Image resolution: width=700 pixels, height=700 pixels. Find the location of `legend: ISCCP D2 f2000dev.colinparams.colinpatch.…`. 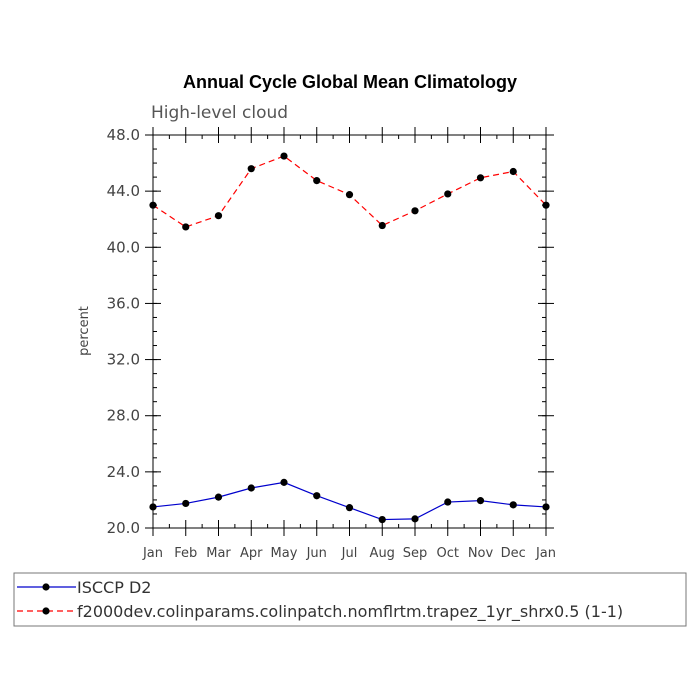

legend: ISCCP D2 f2000dev.colinparams.colinpatch.… is located at coordinates (320, 600).